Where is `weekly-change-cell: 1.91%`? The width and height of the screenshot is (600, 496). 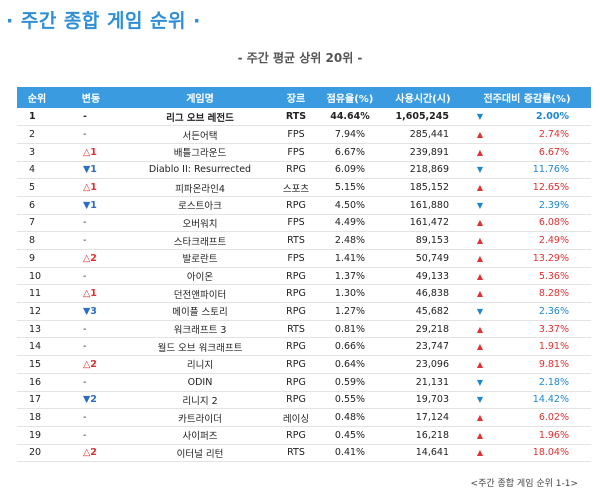
weekly-change-cell: 1.91% is located at coordinates (544, 347).